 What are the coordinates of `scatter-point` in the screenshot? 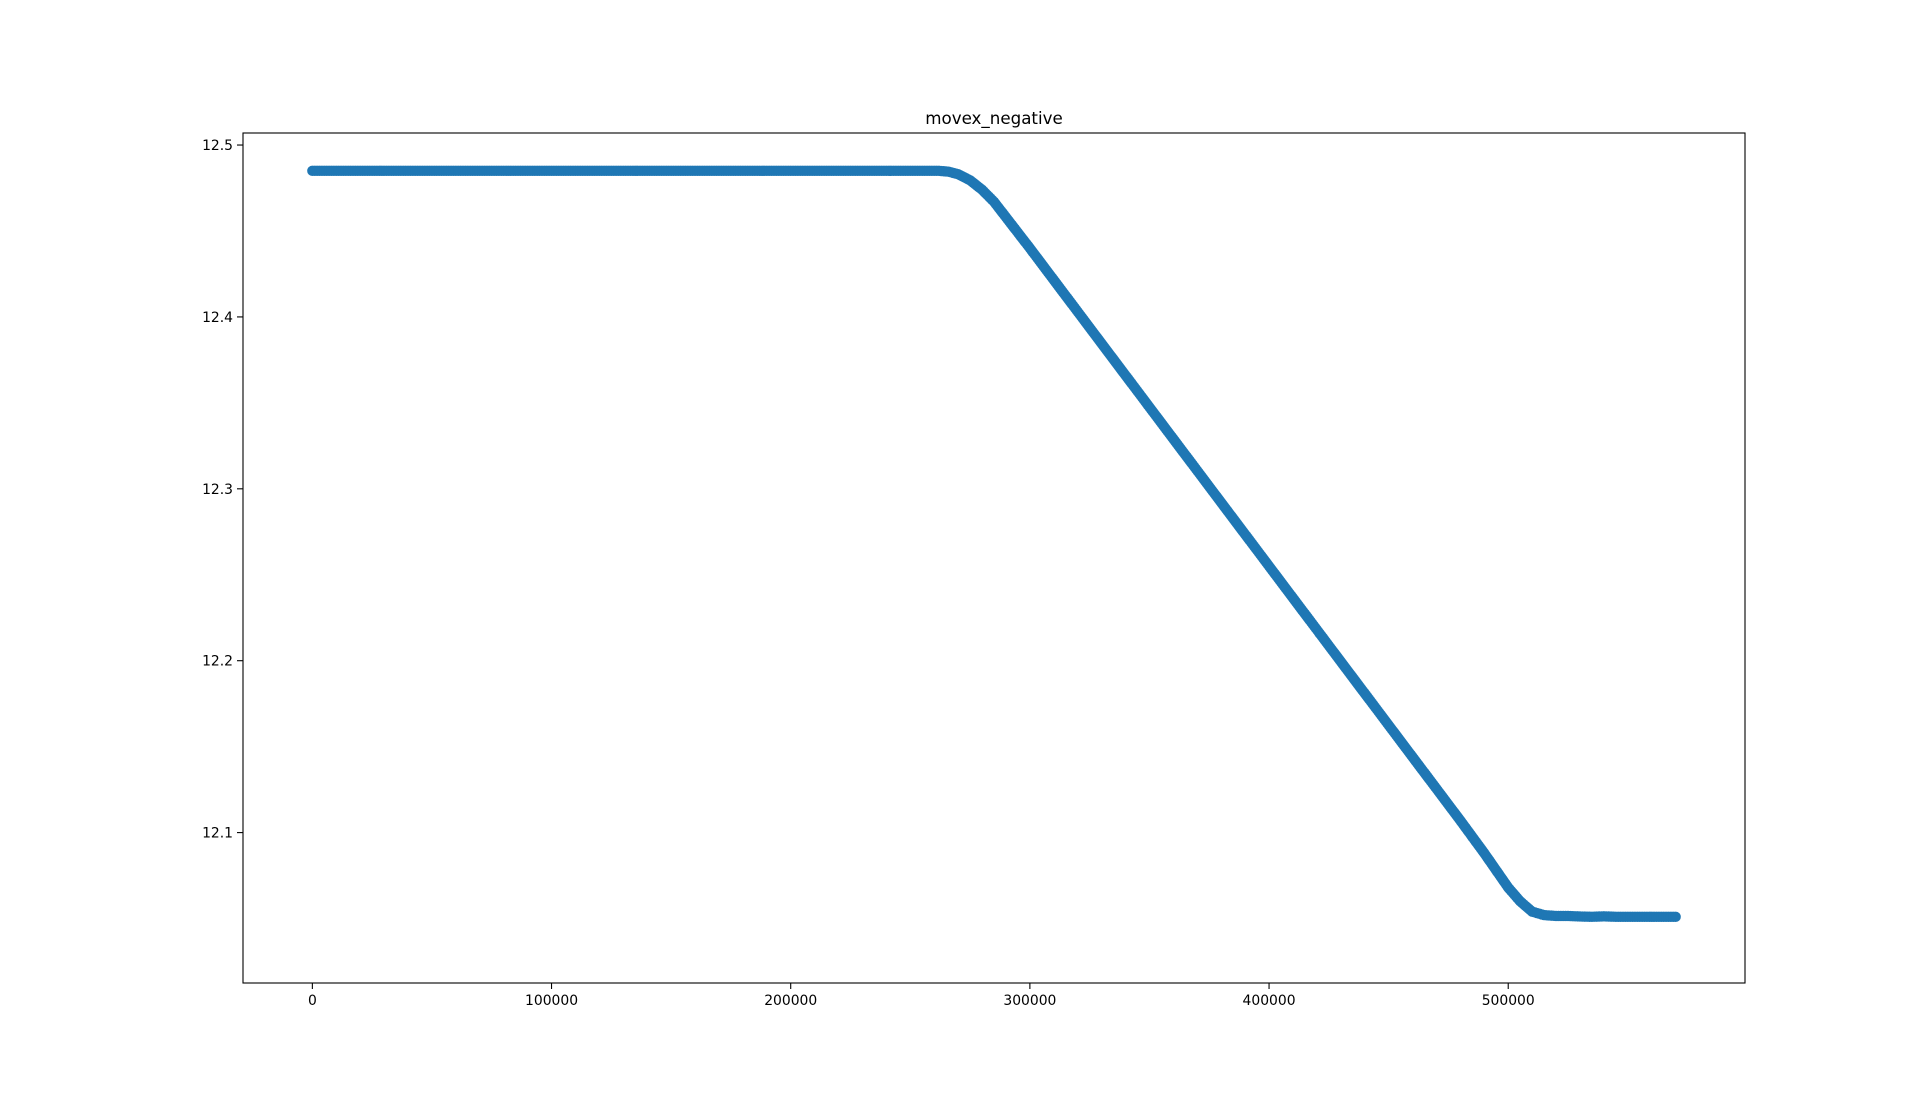 It's located at (1675, 917).